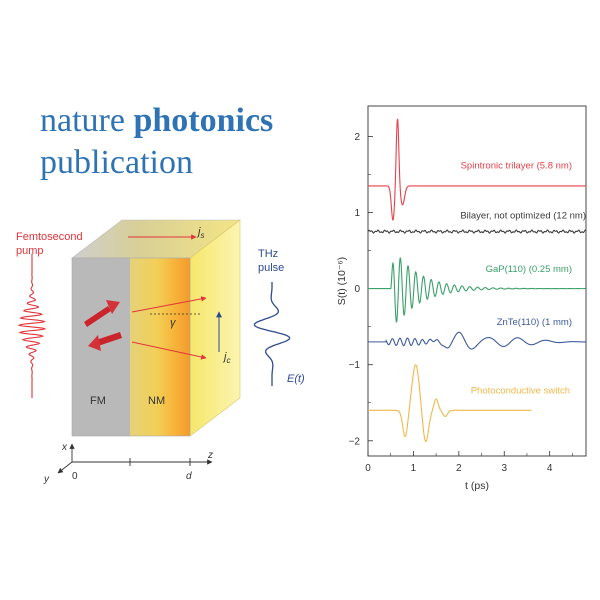 The image size is (600, 600). What do you see at coordinates (75, 476) in the screenshot?
I see `origin-label: 0` at bounding box center [75, 476].